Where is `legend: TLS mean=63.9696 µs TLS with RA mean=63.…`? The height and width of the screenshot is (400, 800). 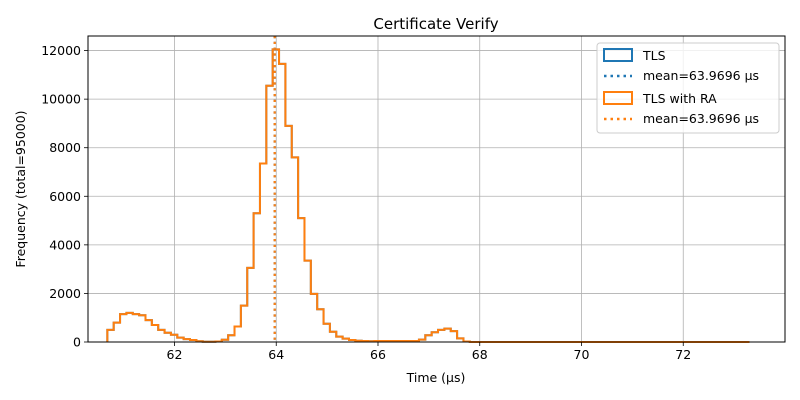
legend: TLS mean=63.9696 µs TLS with RA mean=63.… is located at coordinates (688, 88).